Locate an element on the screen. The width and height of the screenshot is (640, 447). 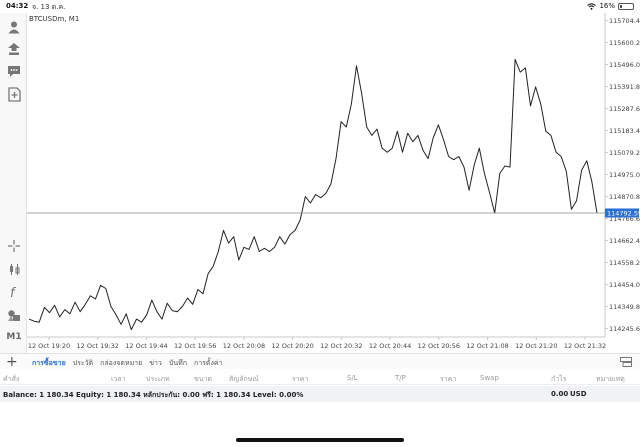
price-tick-label: 115079.20 is located at coordinates (624, 153).